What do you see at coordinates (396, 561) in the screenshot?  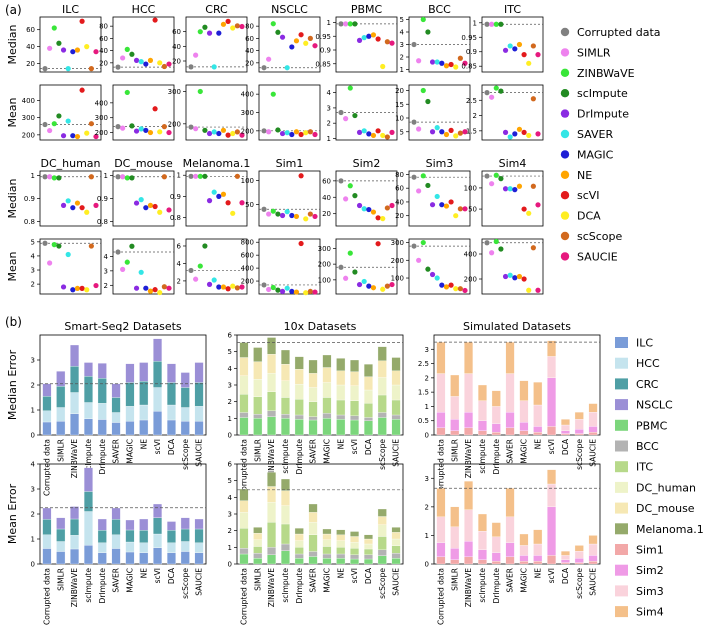 I see `bar-segment-saucie-pbmc` at bounding box center [396, 561].